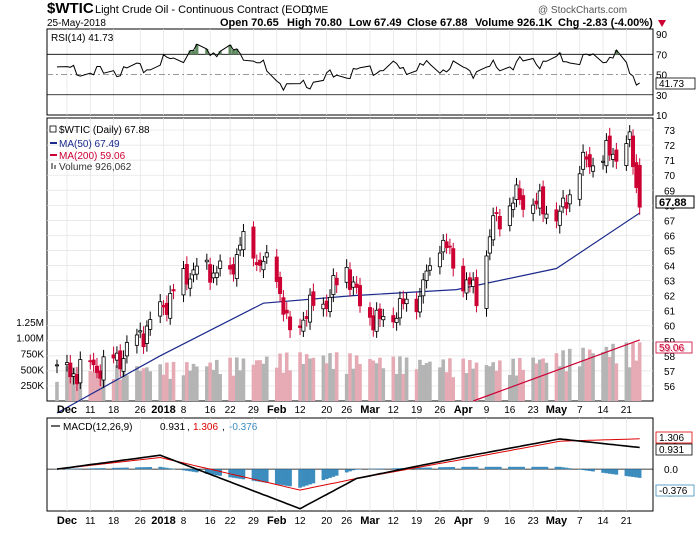 The image size is (700, 535). Describe the element at coordinates (671, 348) in the screenshot. I see `ma200-last-label: 59.06` at that location.